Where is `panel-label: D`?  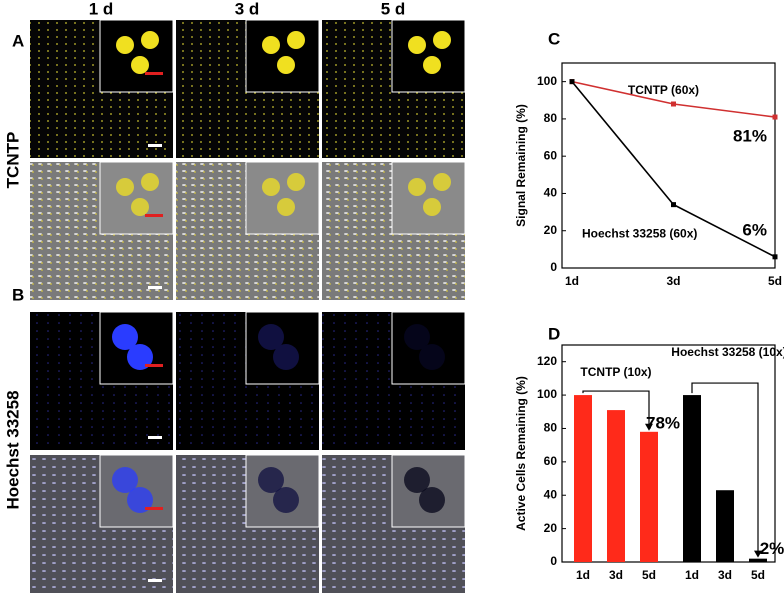 panel-label: D is located at coordinates (554, 333).